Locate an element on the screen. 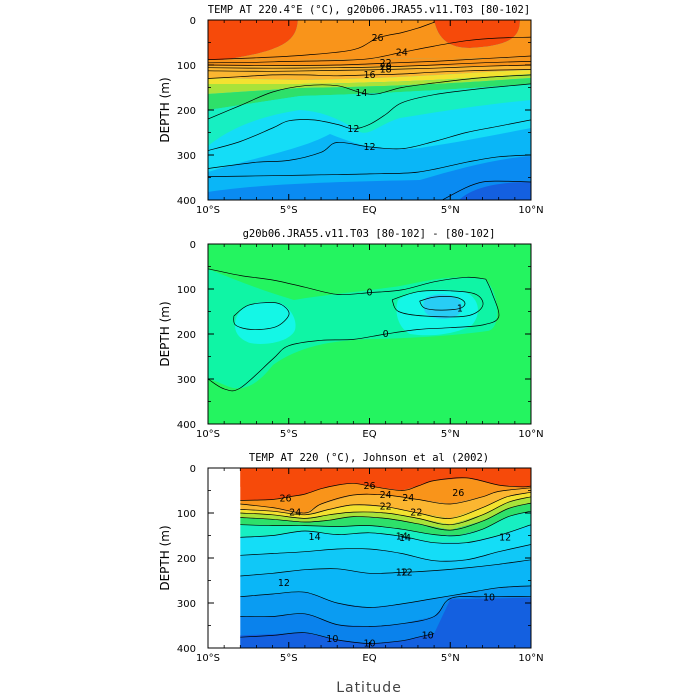 Image resolution: width=700 pixels, height=700 pixels. panel-2-contours: 0 0 1 is located at coordinates (354, 330).